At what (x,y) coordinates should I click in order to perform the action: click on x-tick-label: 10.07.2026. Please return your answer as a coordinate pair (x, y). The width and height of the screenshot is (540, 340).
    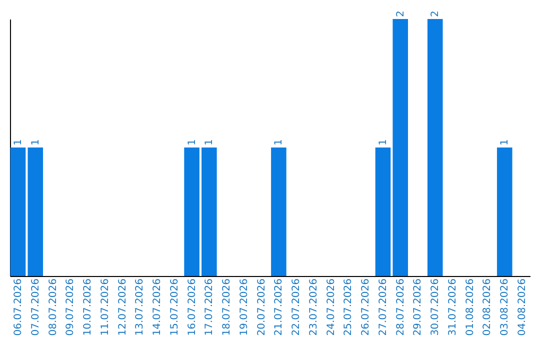
    Looking at the image, I should click on (88, 307).